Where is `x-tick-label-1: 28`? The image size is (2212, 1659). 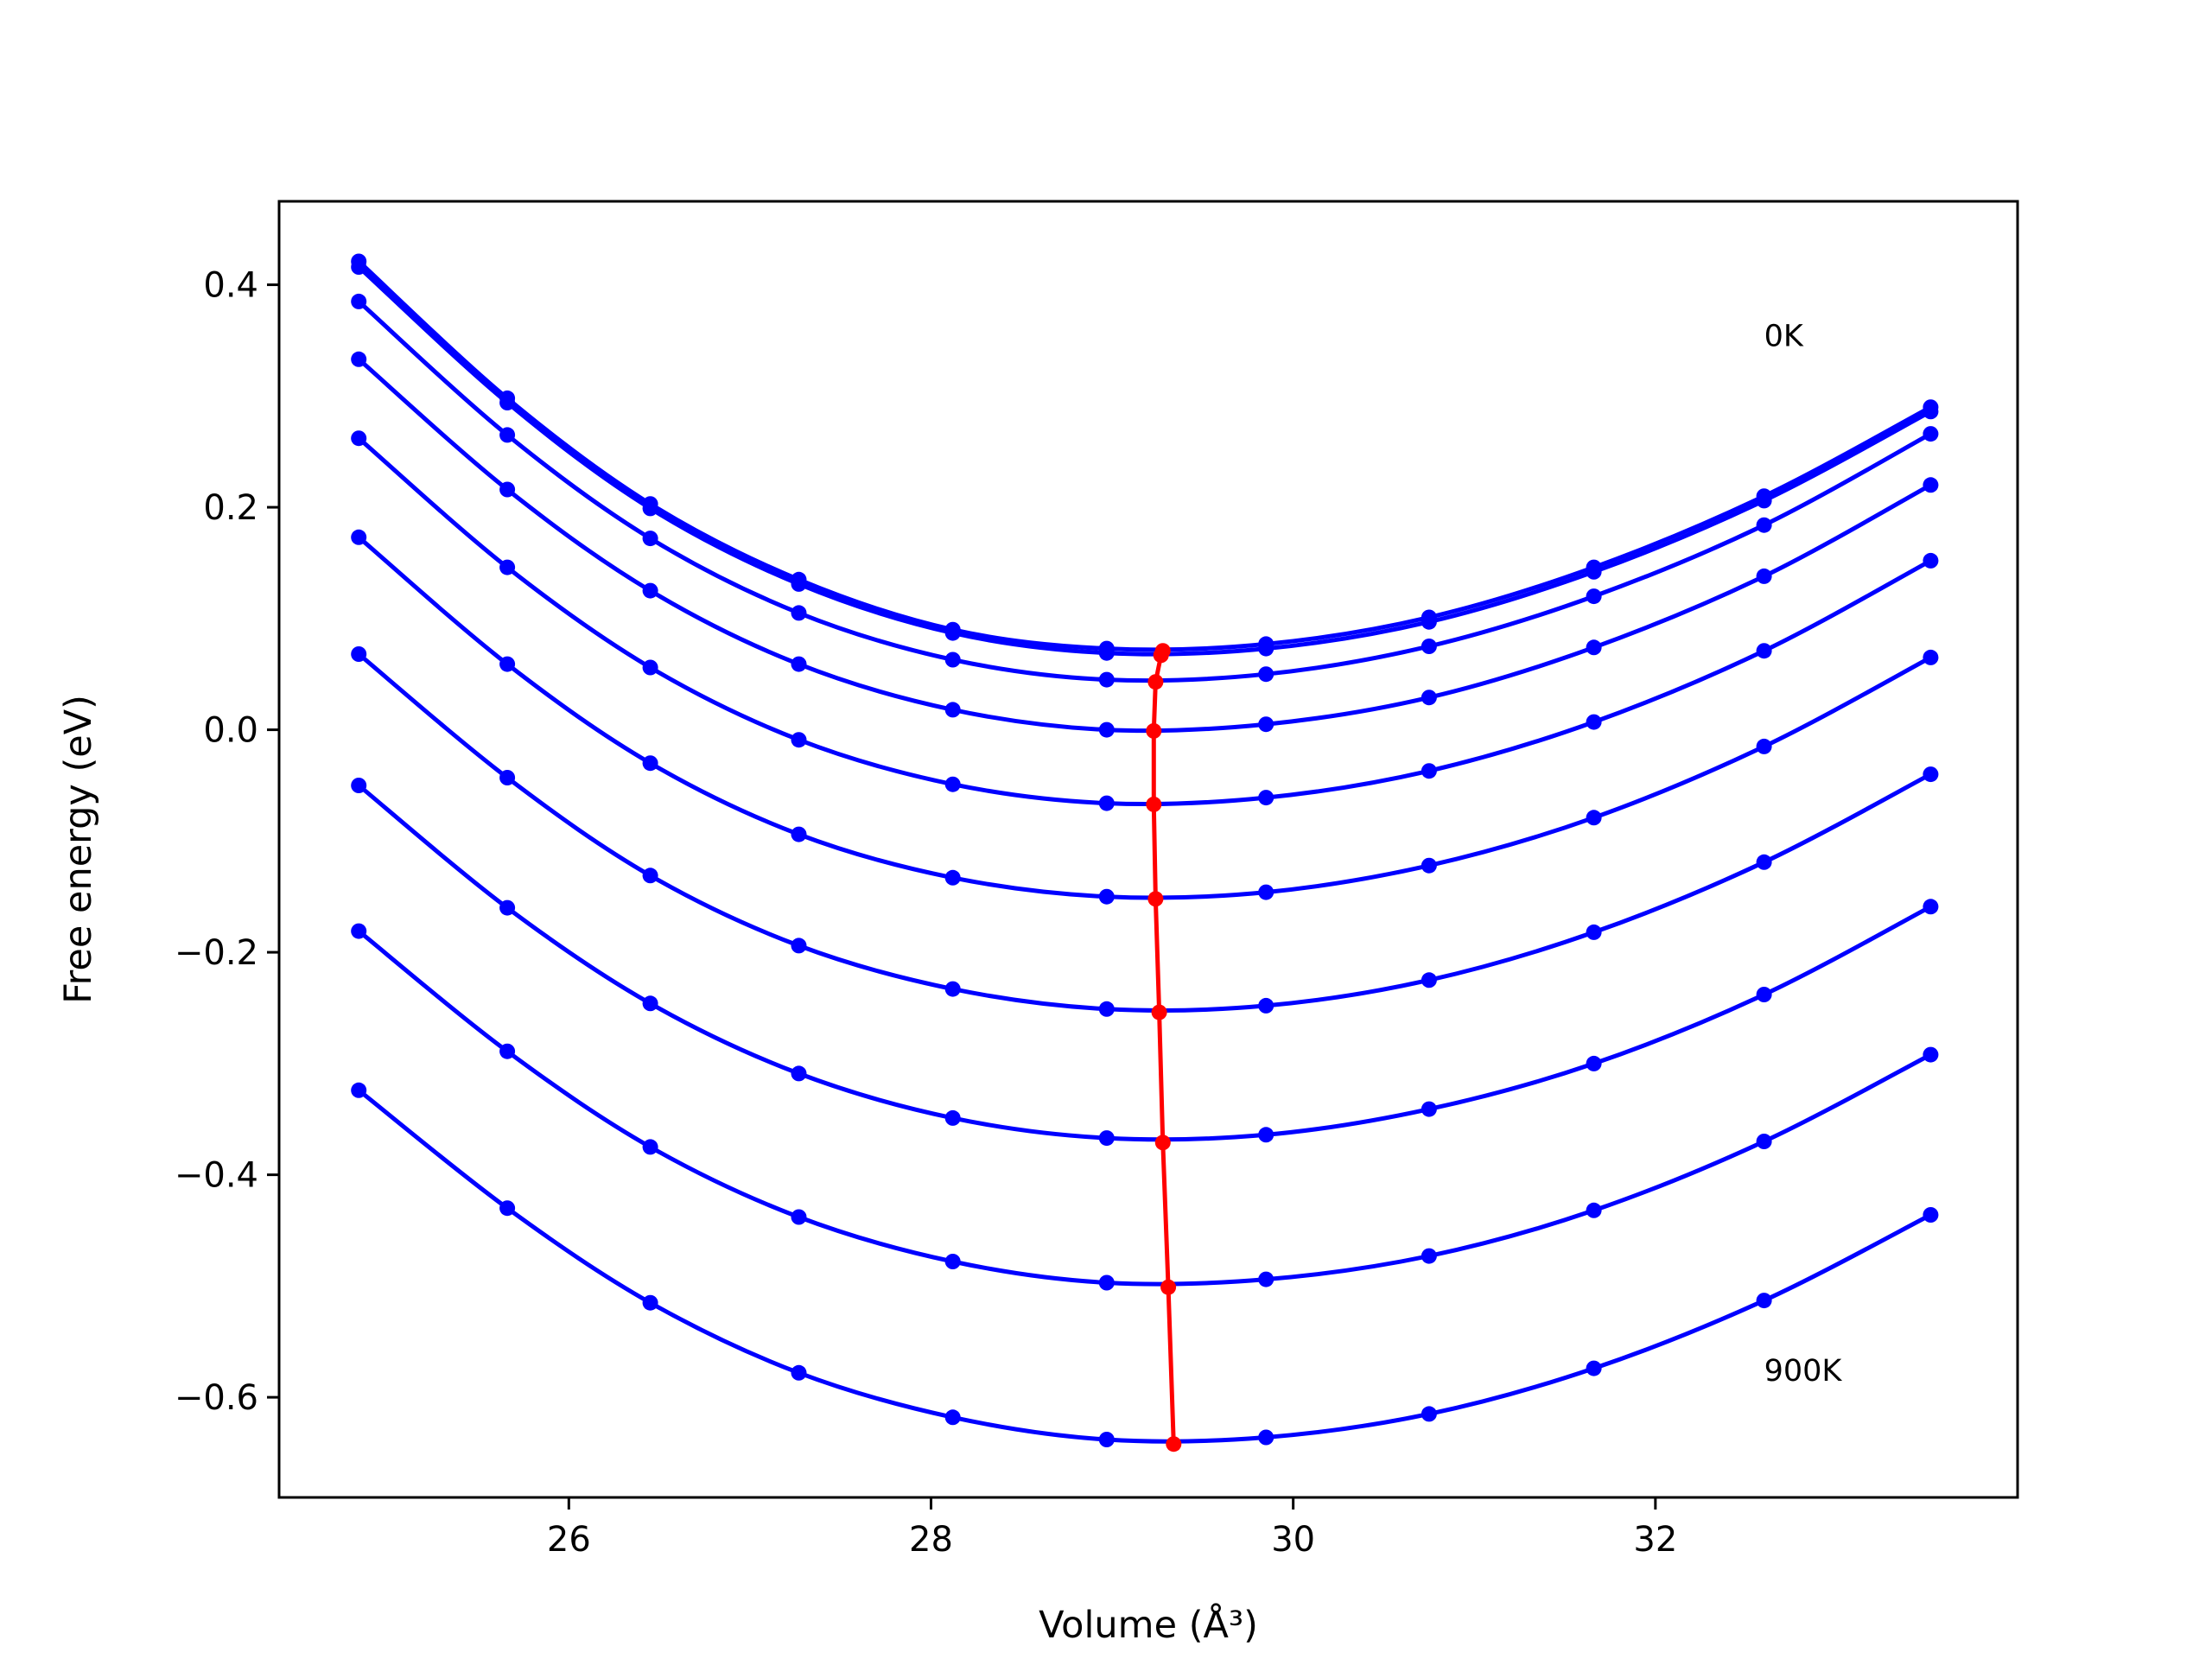
x-tick-label-1: 28 is located at coordinates (931, 1540).